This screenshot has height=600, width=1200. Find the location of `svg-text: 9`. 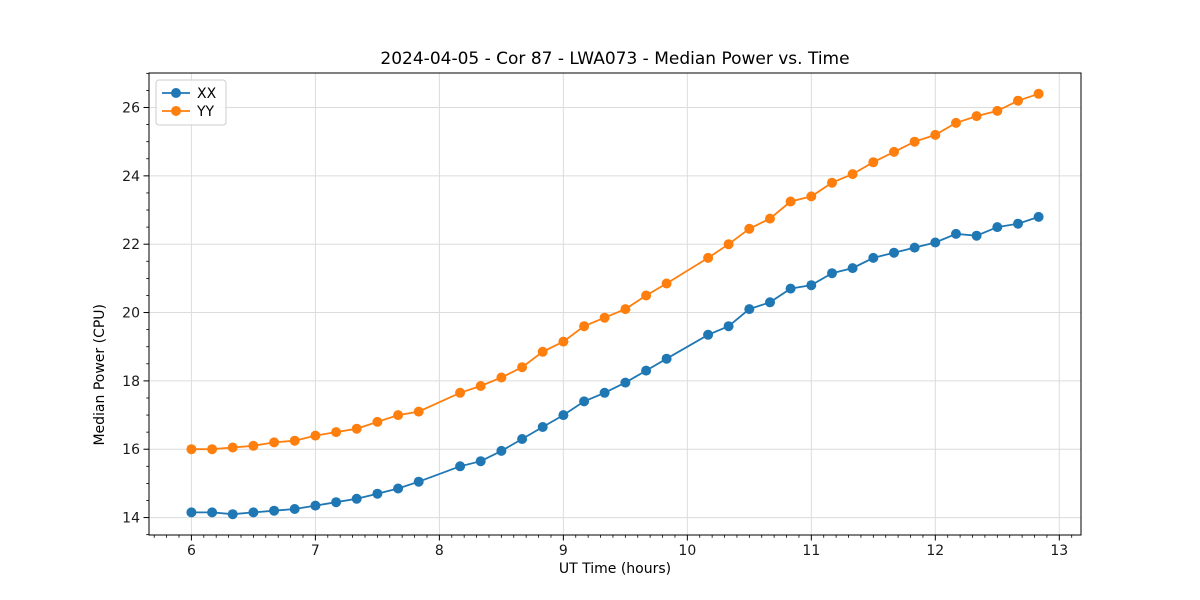

svg-text: 9 is located at coordinates (563, 551).